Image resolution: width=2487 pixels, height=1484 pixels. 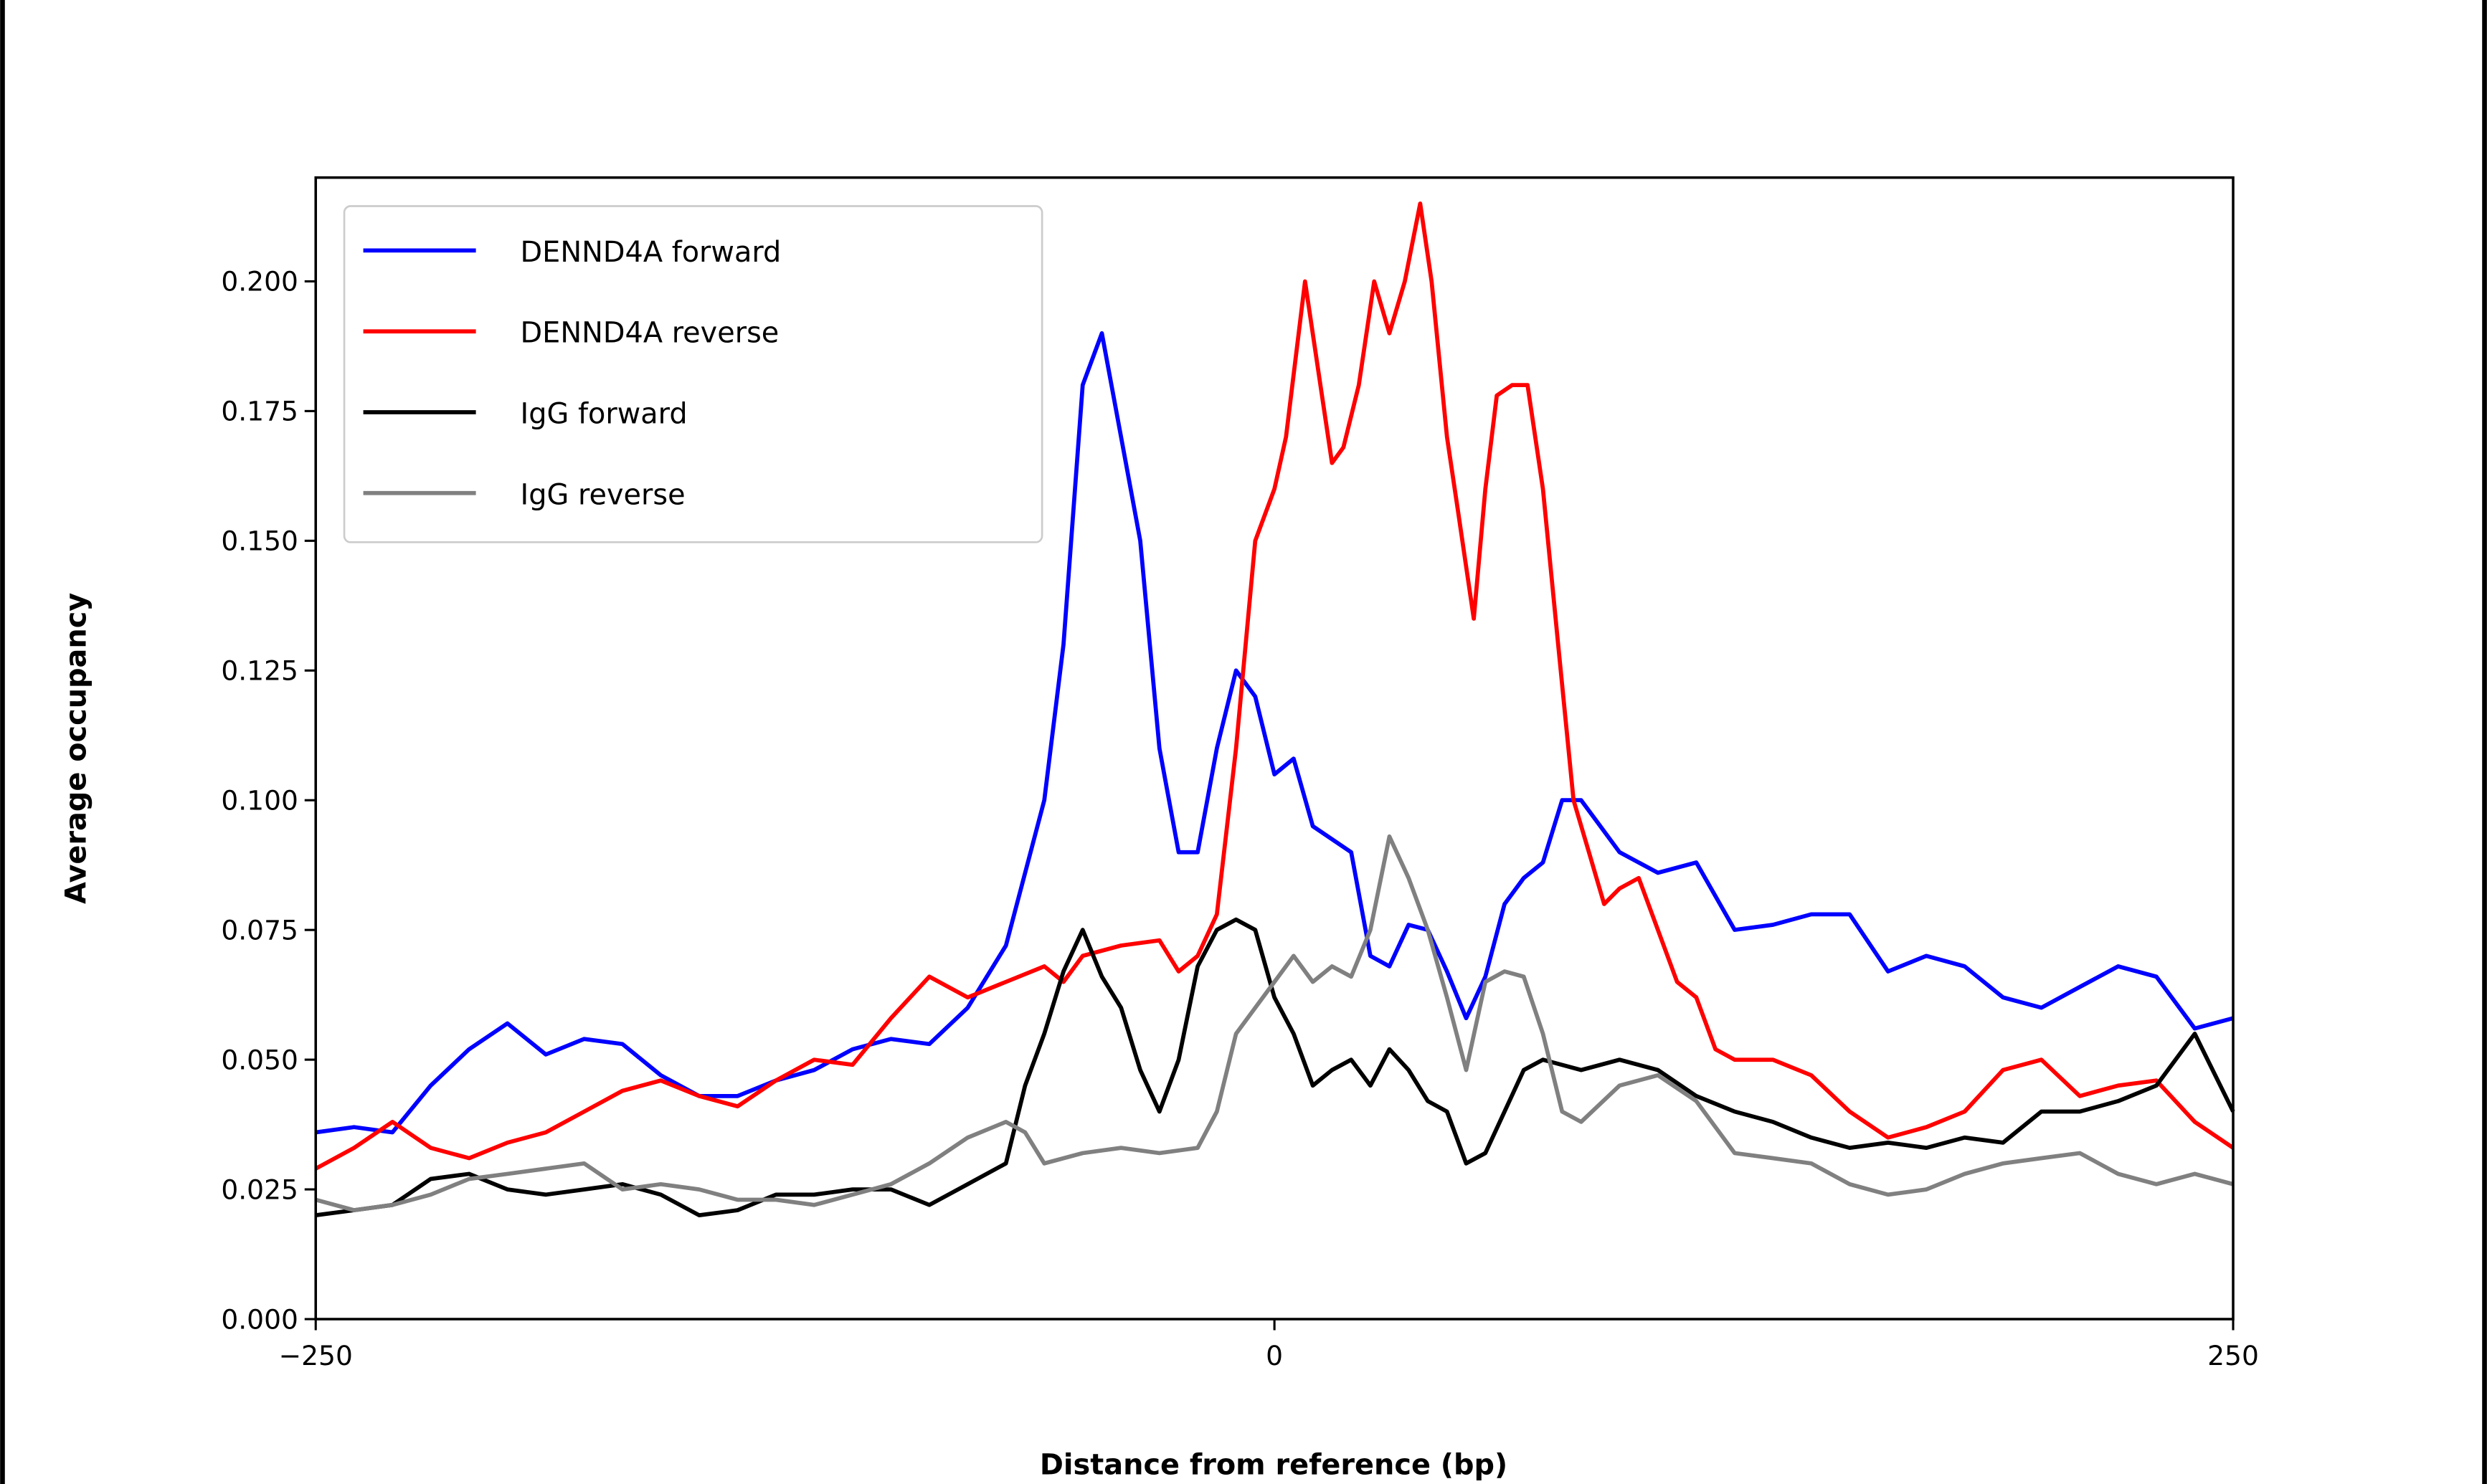 I want to click on y-tick-label: 0.150, so click(x=260, y=541).